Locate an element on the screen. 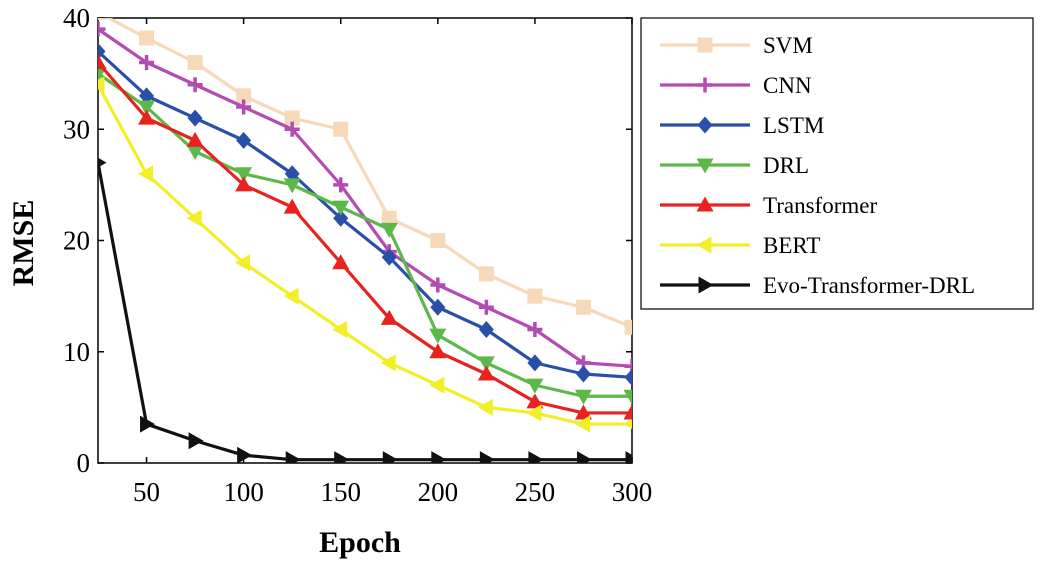  legend-item-drl: DRL is located at coordinates (734, 165).